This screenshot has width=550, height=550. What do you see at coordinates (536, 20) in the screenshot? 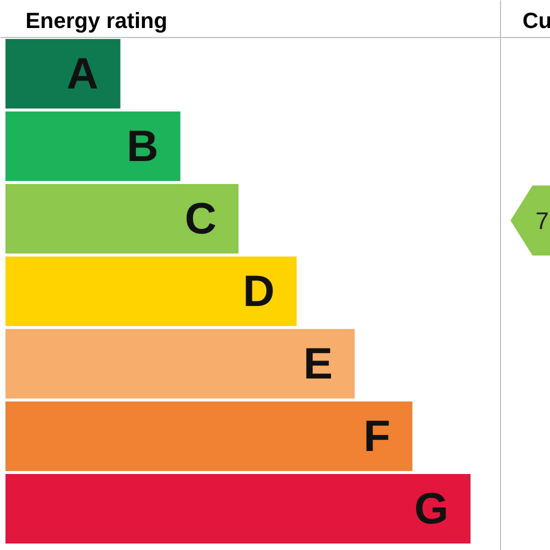
I see `text: Cu` at bounding box center [536, 20].